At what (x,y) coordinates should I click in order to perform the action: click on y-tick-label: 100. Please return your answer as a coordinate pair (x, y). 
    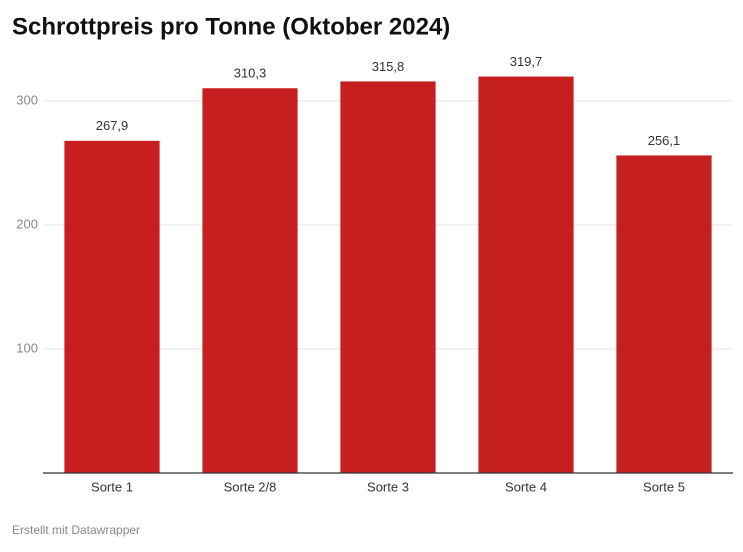
    Looking at the image, I should click on (27, 347).